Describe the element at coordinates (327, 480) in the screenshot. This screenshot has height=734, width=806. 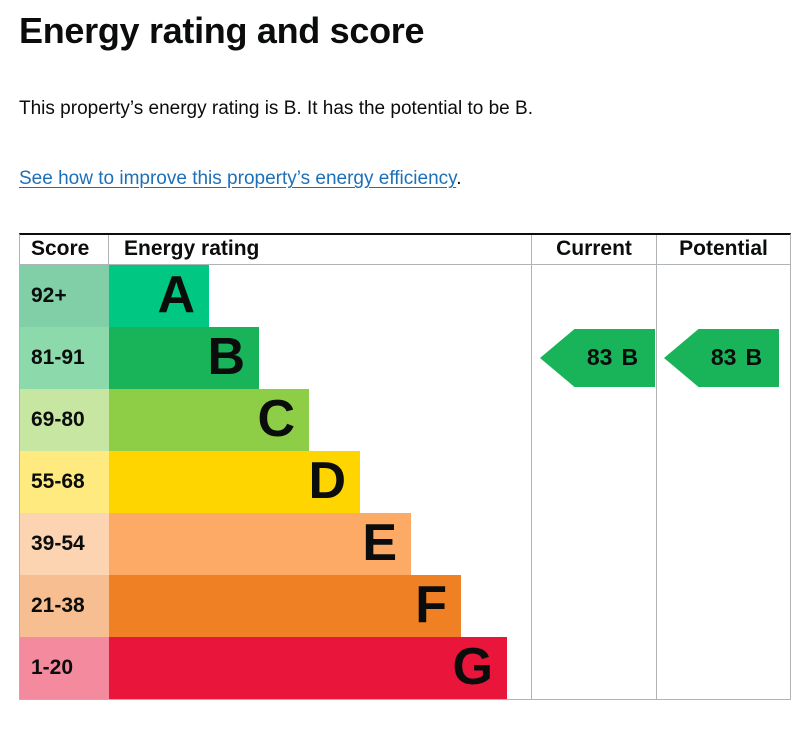
I see `band-letter: D` at that location.